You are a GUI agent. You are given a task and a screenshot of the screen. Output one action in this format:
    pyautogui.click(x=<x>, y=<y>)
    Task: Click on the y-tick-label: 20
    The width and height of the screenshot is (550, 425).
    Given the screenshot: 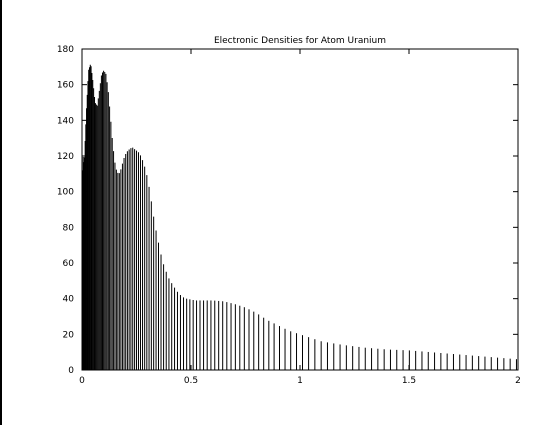 What is the action you would take?
    pyautogui.click(x=69, y=335)
    